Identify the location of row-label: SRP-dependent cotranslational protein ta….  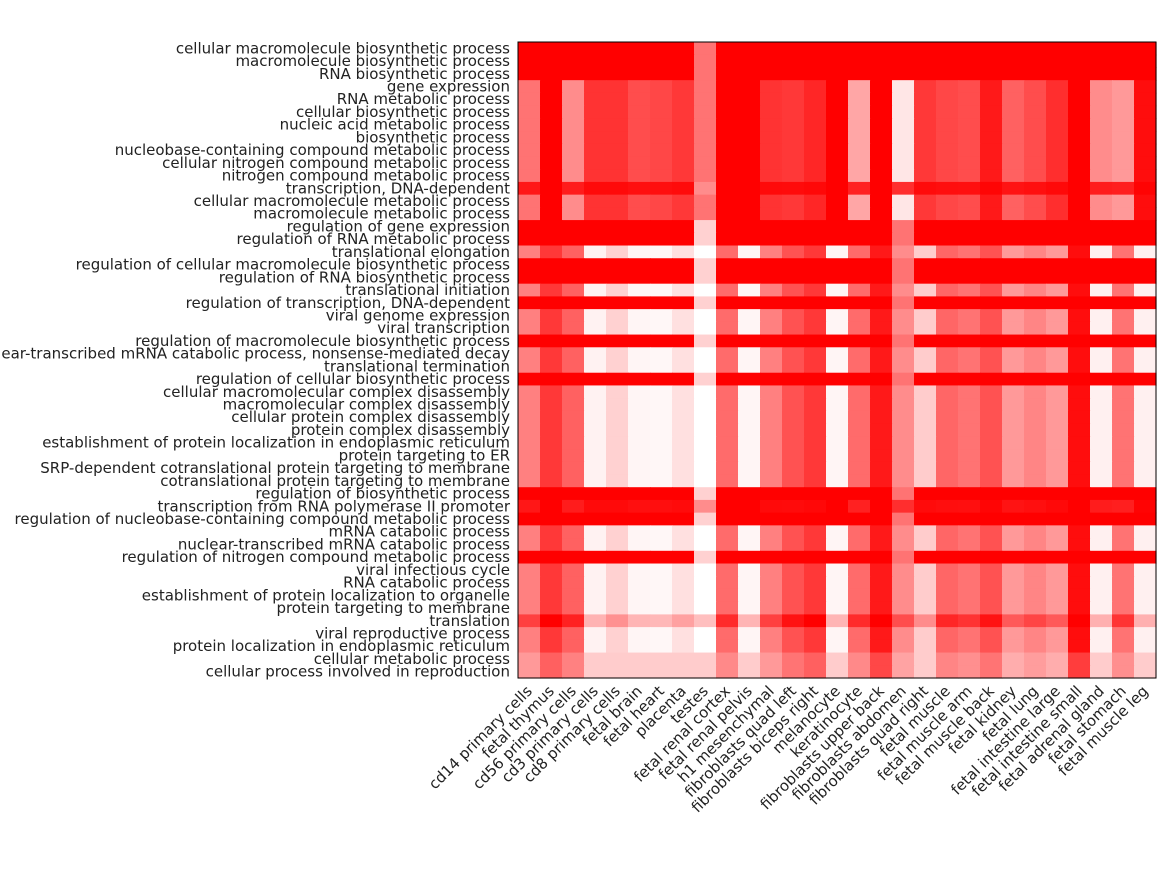
(275, 468).